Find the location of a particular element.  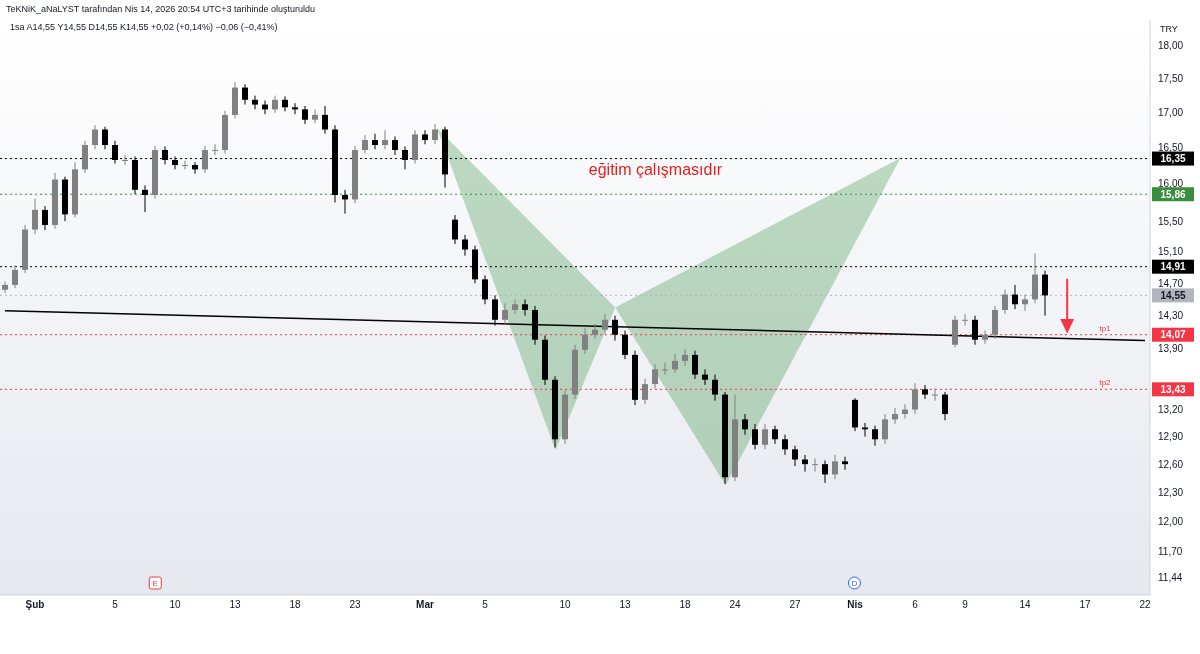

annotation: tp1 is located at coordinates (1105, 328).